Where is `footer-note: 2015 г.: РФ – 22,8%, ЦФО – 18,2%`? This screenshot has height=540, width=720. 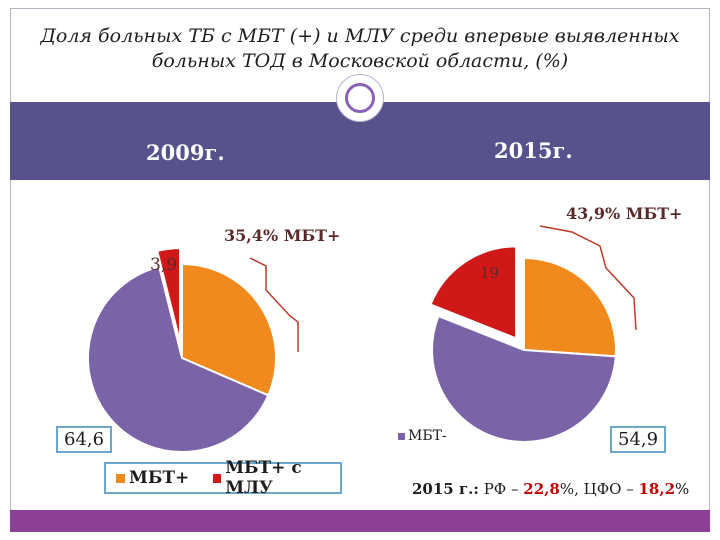 footer-note: 2015 г.: РФ – 22,8%, ЦФО – 18,2% is located at coordinates (550, 489).